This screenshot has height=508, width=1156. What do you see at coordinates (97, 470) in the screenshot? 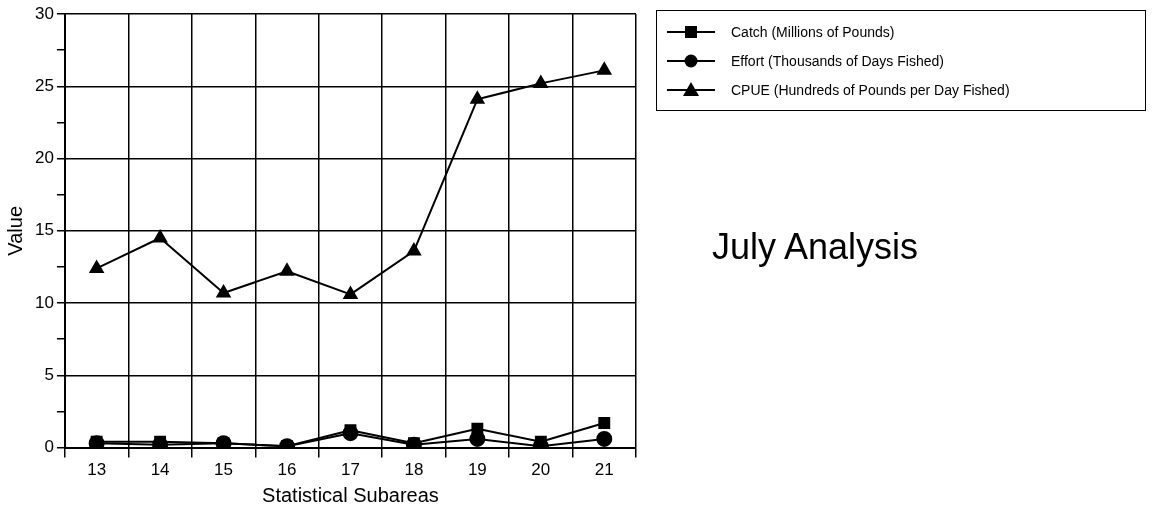
I see `x-tick-label: 13` at bounding box center [97, 470].